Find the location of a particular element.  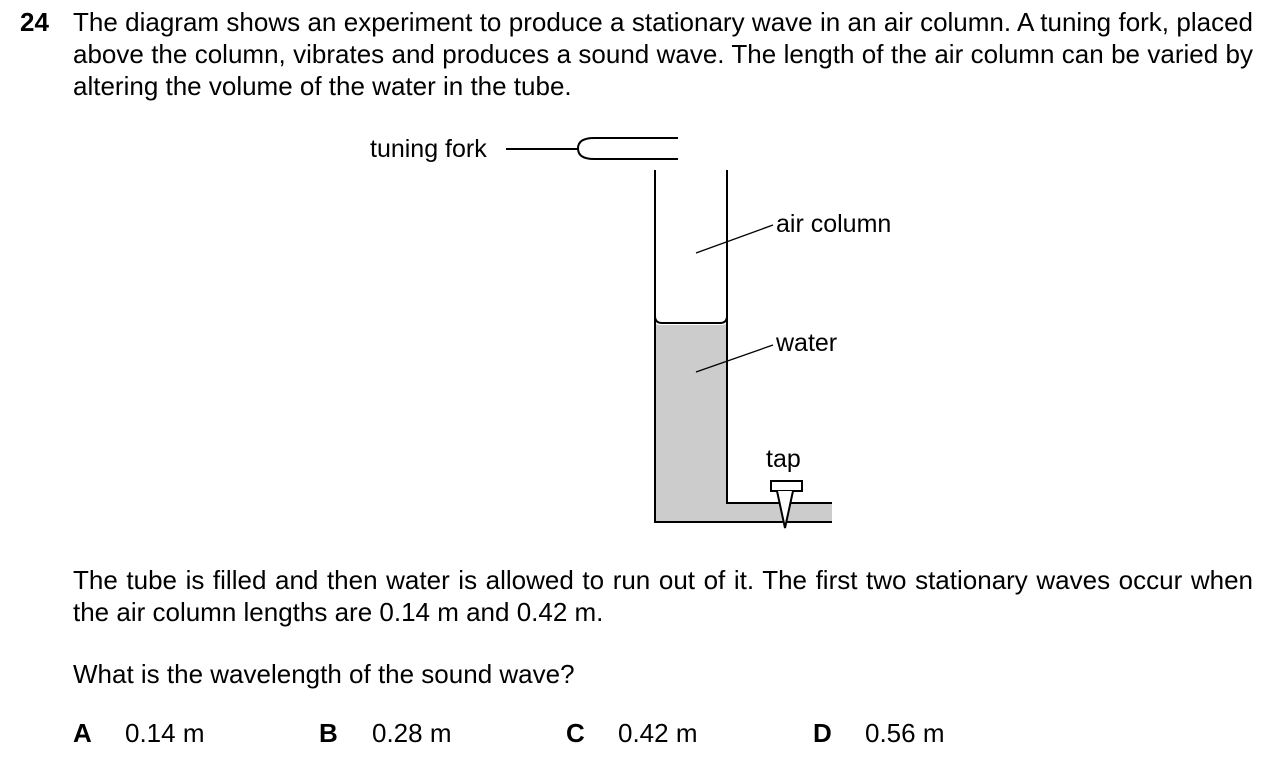

answer-options: A 0.14 m B 0.28 m C 0.42 m D 0.56 m is located at coordinates (640, 733).